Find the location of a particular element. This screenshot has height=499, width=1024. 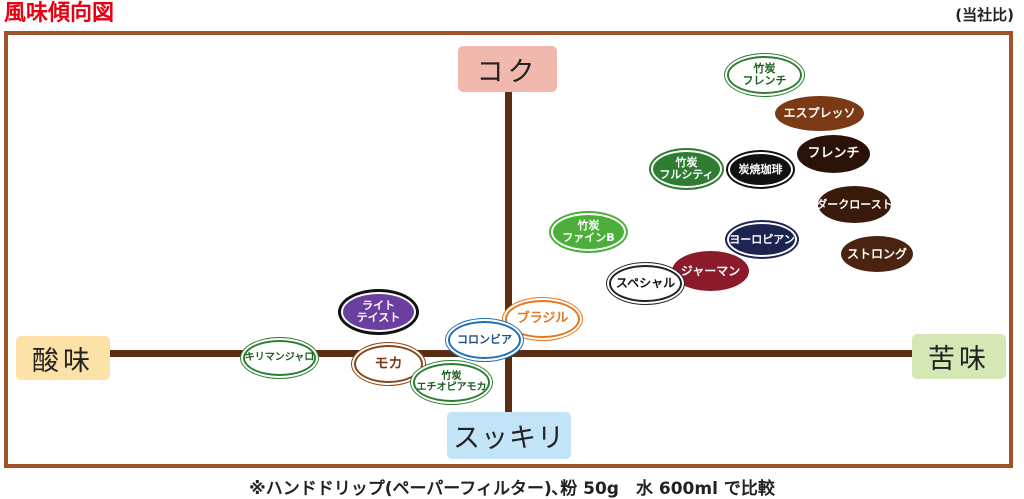

bean-line: ライト is located at coordinates (378, 306).